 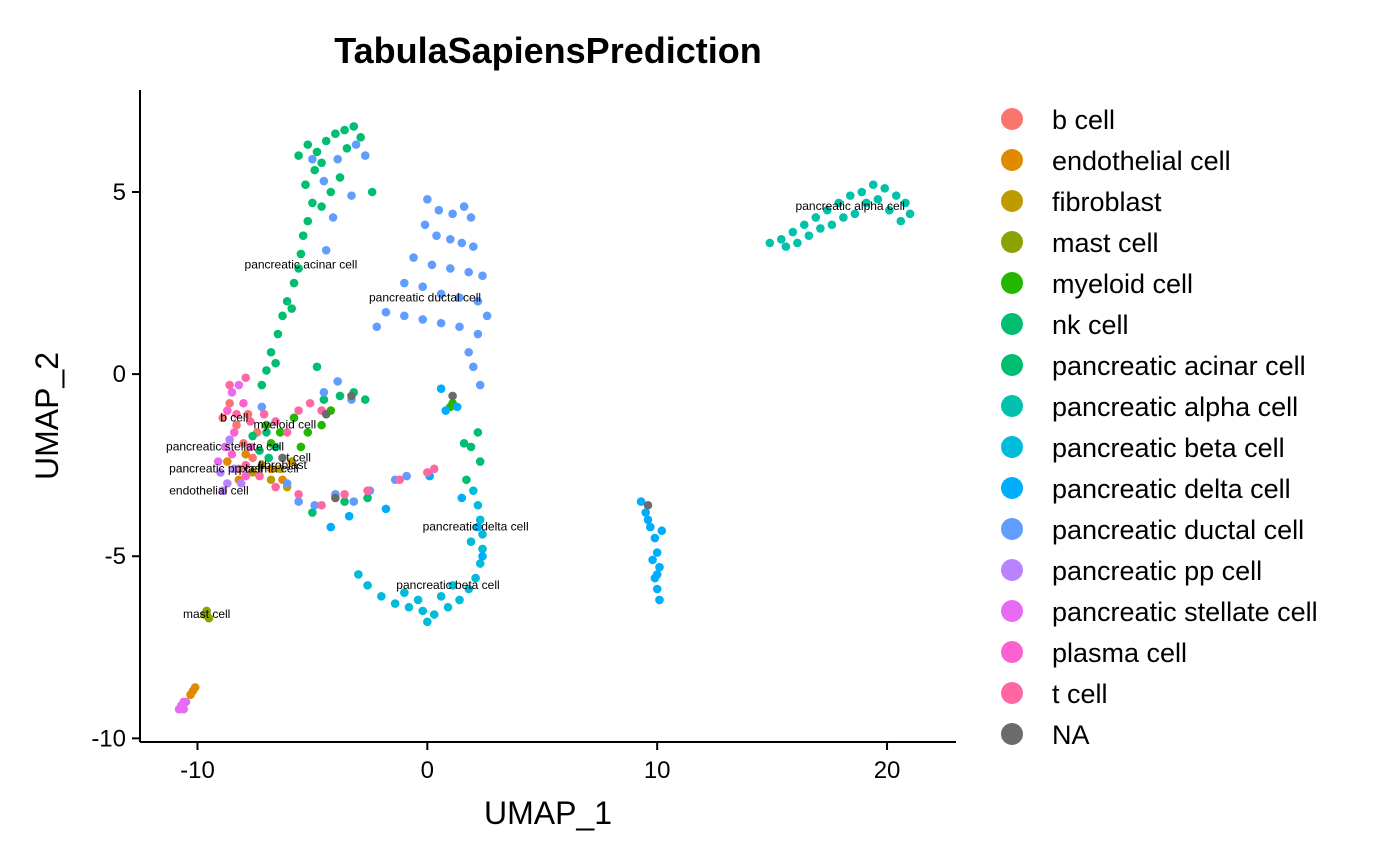 What do you see at coordinates (282, 465) in the screenshot?
I see `cluster-label-7: fibroblast` at bounding box center [282, 465].